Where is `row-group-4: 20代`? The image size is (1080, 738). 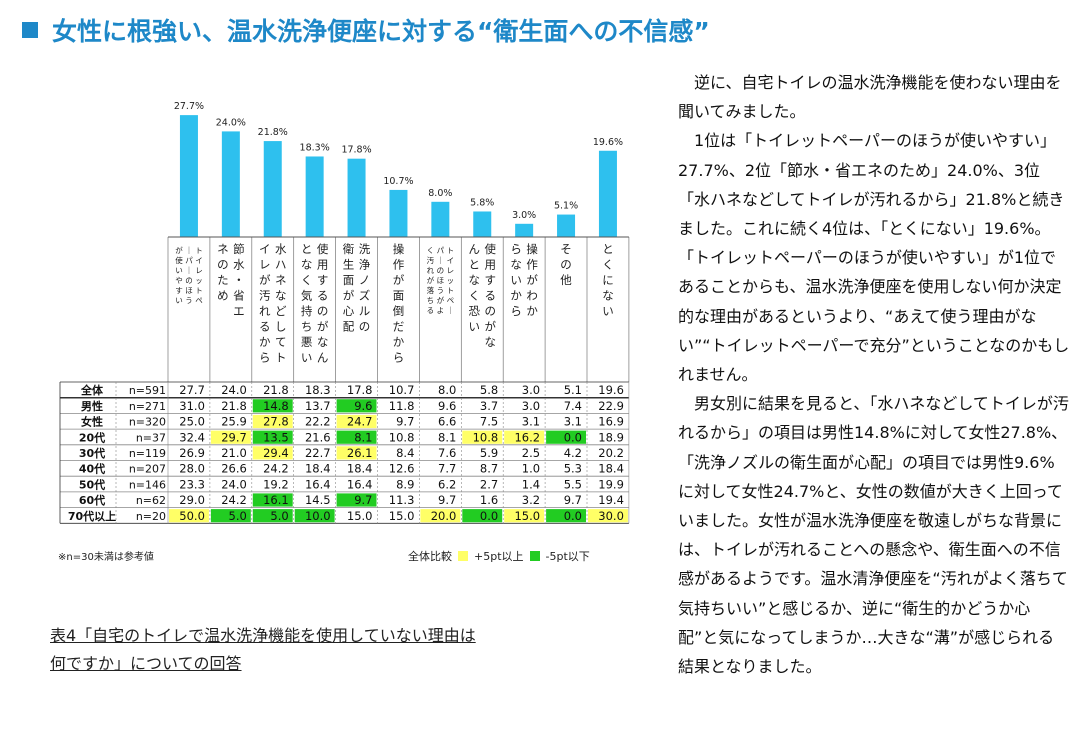
row-group-4: 20代 is located at coordinates (92, 437).